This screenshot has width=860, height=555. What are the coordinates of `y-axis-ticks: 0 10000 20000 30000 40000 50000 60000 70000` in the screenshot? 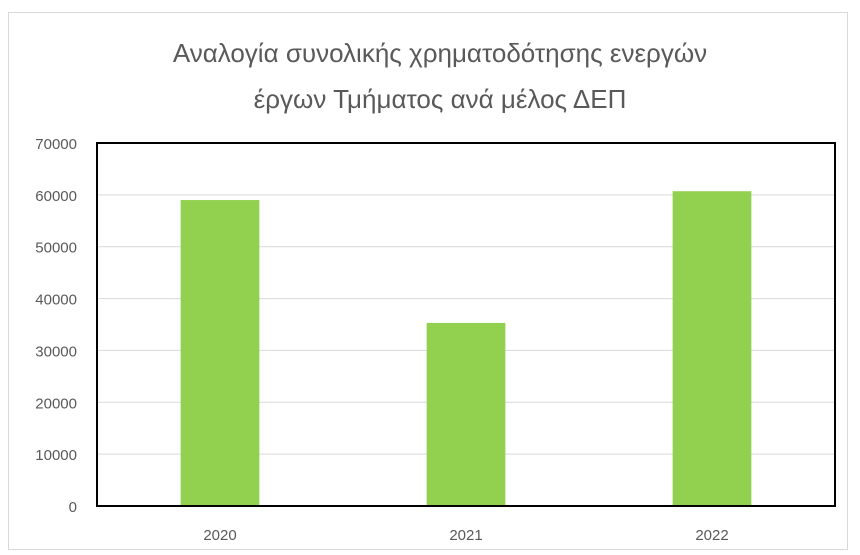 It's located at (56, 326).